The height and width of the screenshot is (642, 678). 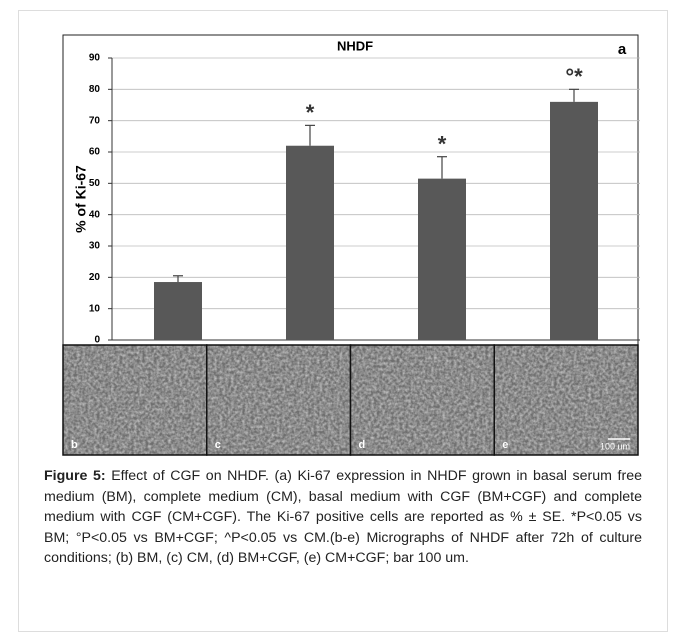 I want to click on panel-label: d, so click(x=362, y=445).